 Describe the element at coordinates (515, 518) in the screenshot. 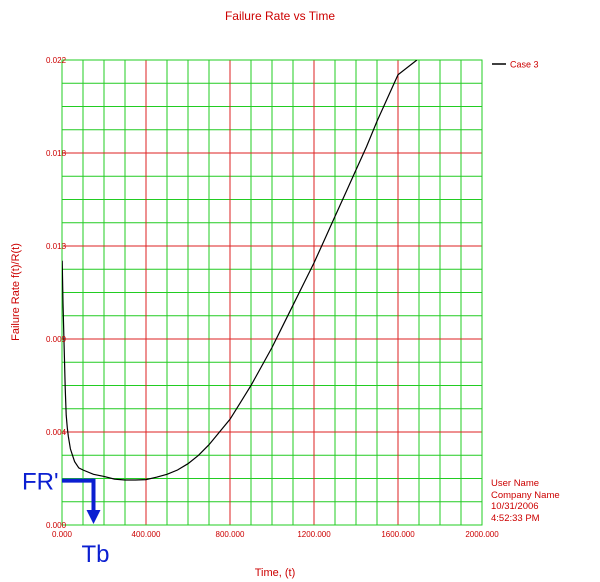

I see `info-time: 4:52:33 PM` at that location.